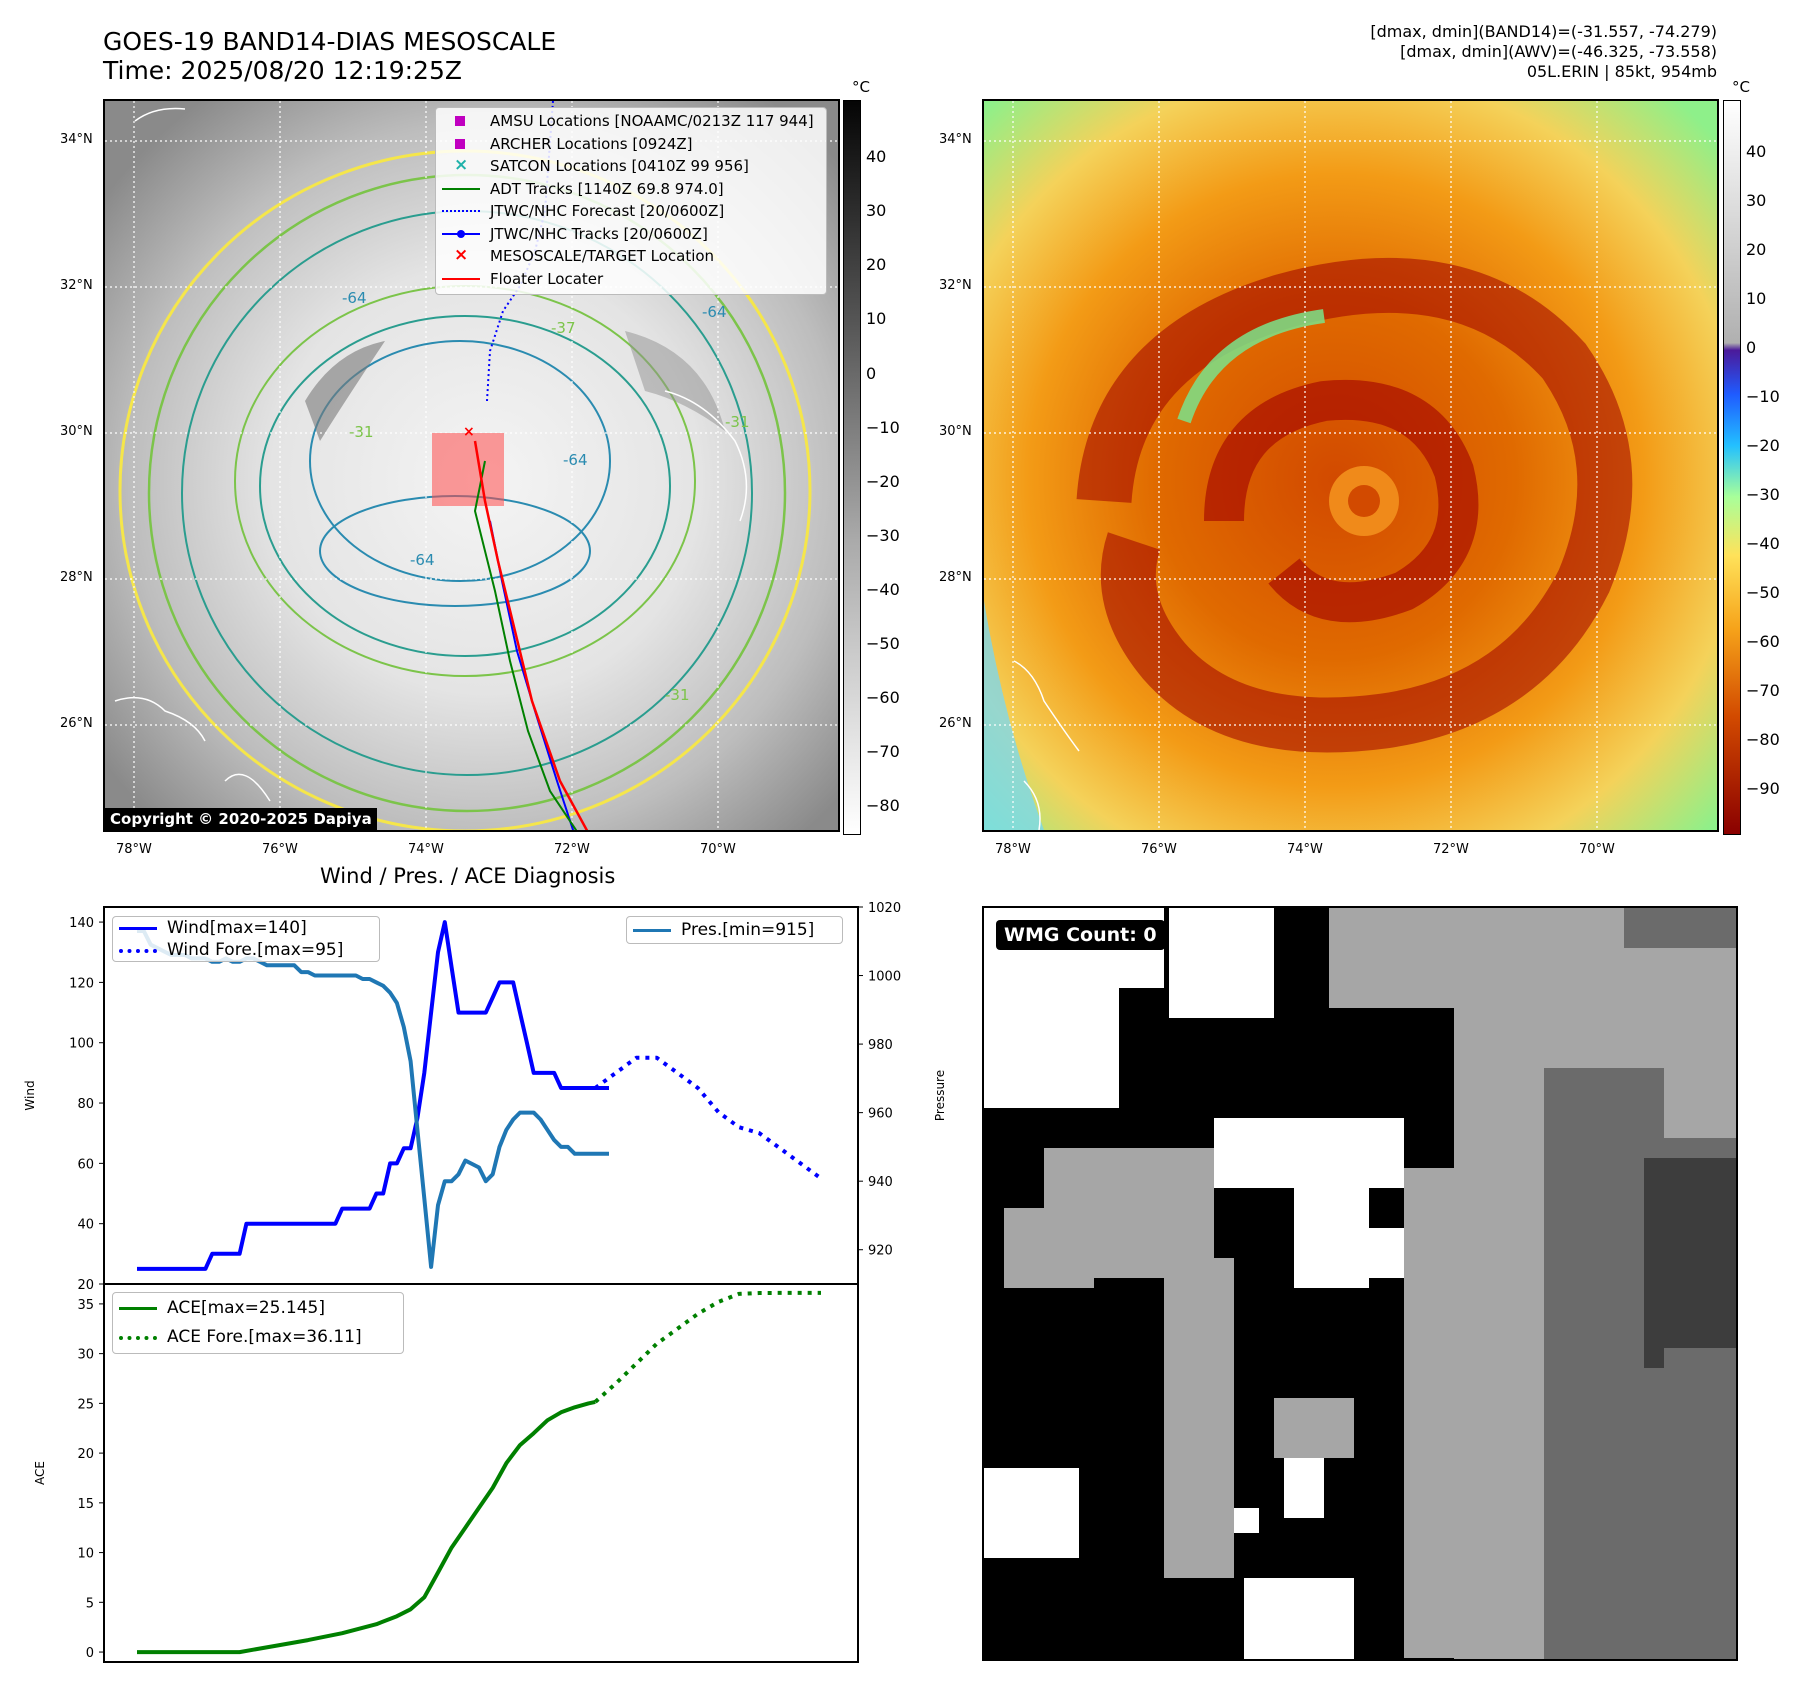  Describe the element at coordinates (468, 876) in the screenshot. I see `diagnosis-title: Wind / Pres. / ACE Diagnosis` at that location.